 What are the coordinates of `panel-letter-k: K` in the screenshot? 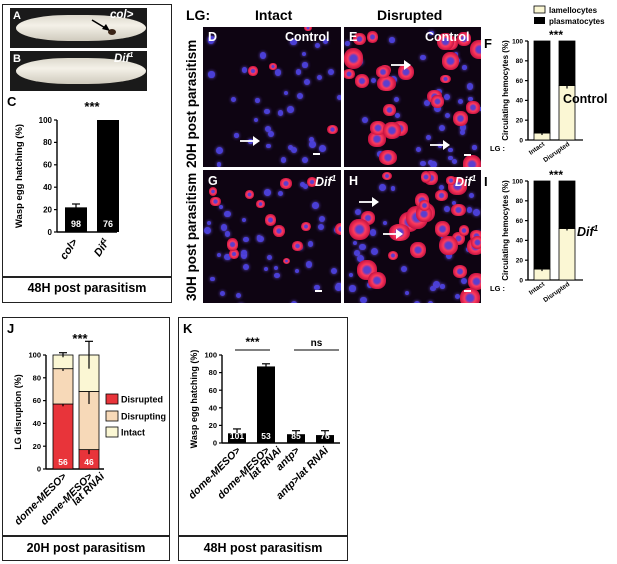 It's located at (188, 328).